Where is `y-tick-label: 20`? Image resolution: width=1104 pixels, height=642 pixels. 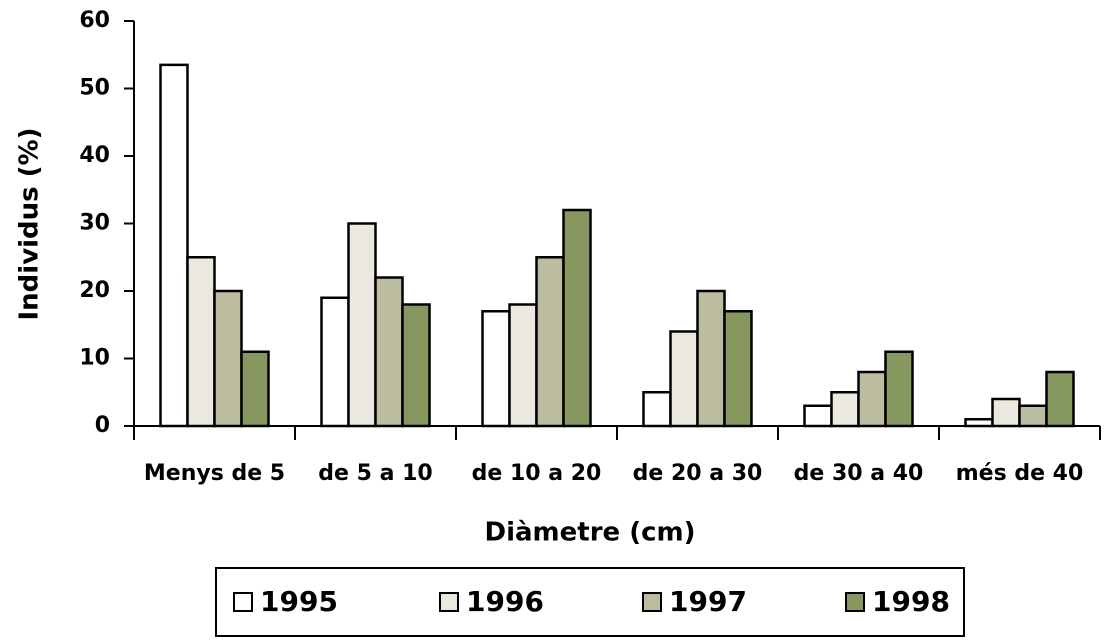 y-tick-label: 20 is located at coordinates (94, 290).